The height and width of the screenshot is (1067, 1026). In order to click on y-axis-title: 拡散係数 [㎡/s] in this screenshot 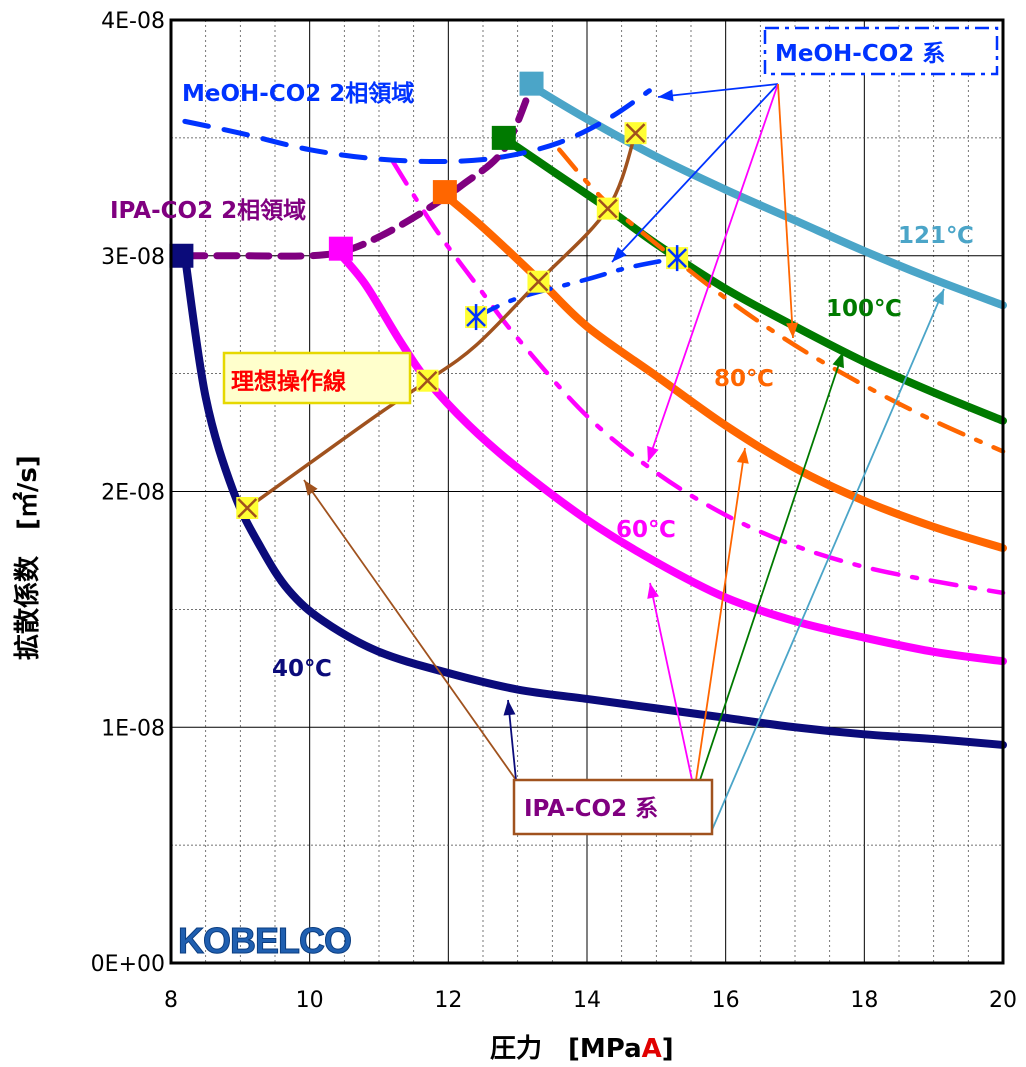, I will do `click(27, 557)`.